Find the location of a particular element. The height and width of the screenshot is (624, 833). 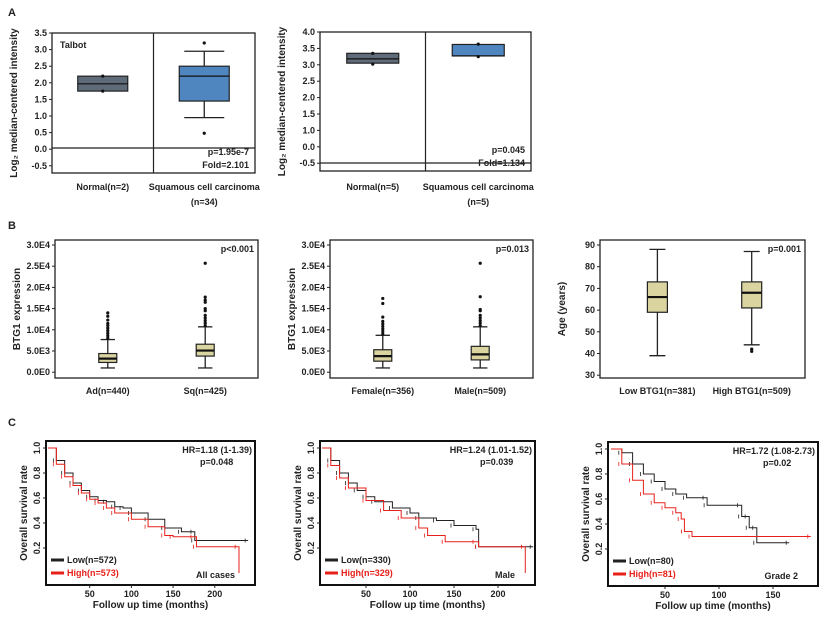

y-tick-label: 2.0 is located at coordinates (40, 83).